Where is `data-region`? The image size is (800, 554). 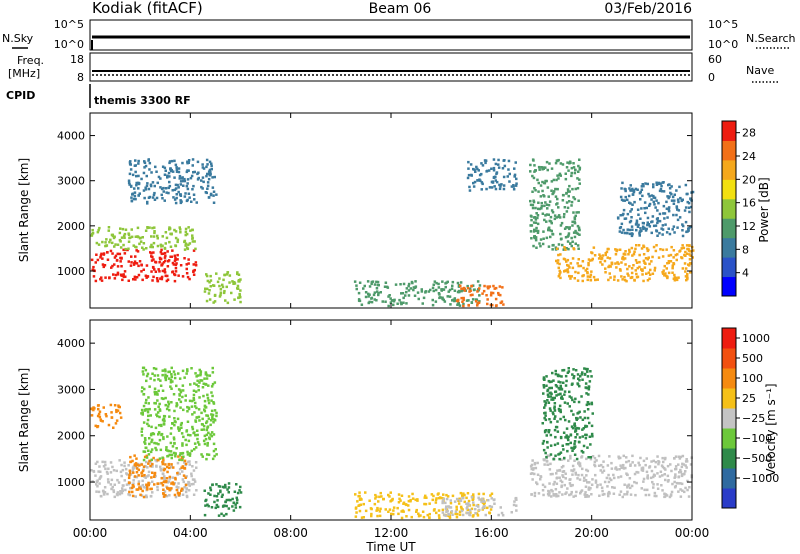
data-region is located at coordinates (172, 181).